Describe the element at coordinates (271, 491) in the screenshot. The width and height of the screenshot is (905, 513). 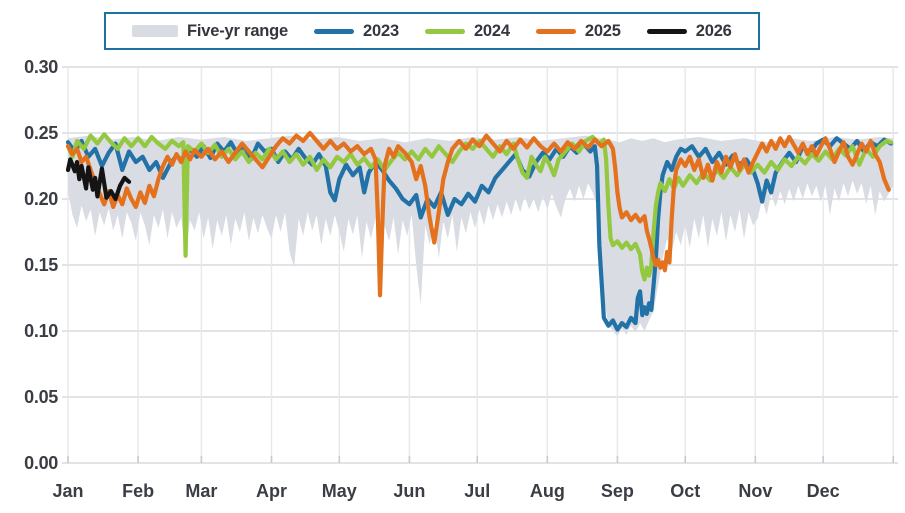
I see `x-tick-label: Apr` at that location.